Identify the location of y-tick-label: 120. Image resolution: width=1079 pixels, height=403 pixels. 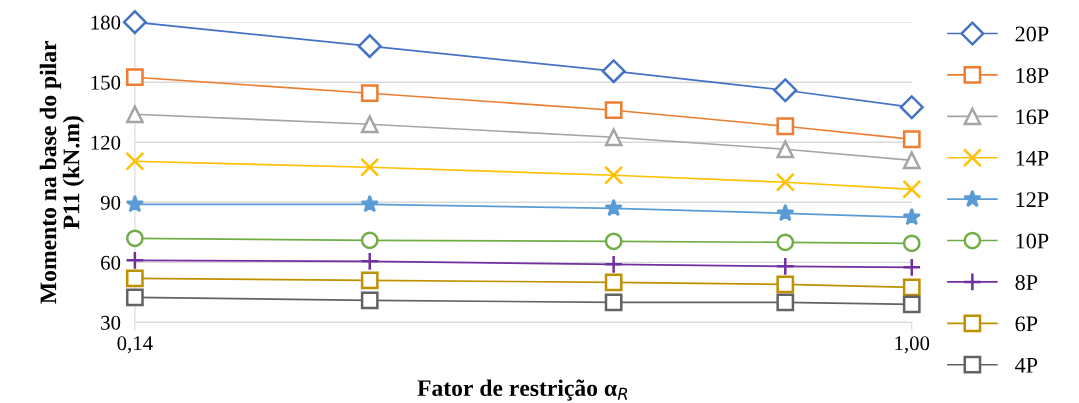
(106, 142).